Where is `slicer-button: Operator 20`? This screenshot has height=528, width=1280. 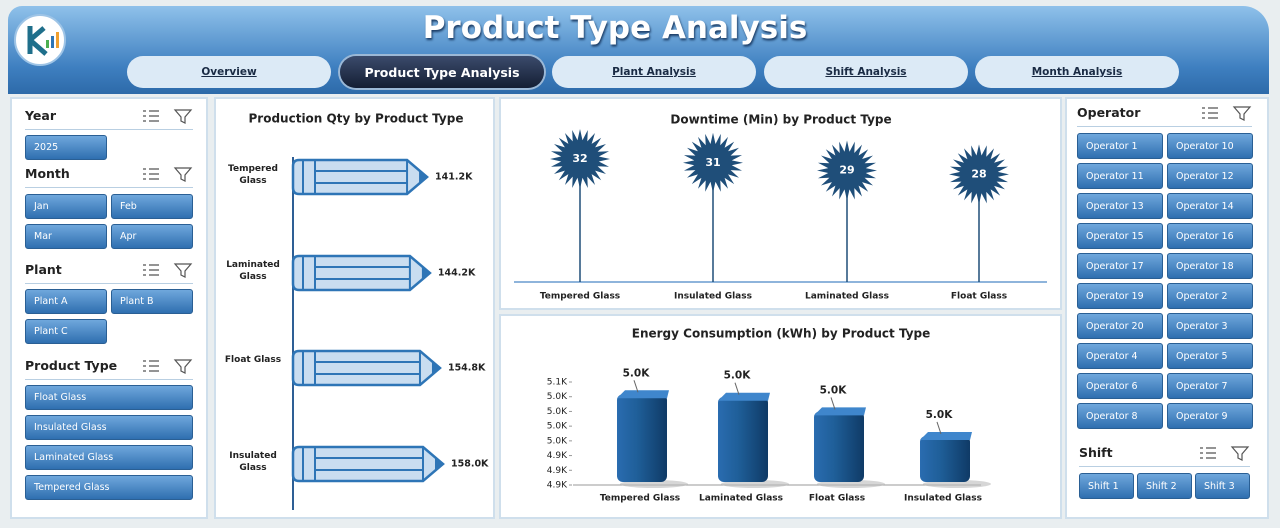
slicer-button: Operator 20 is located at coordinates (1120, 326).